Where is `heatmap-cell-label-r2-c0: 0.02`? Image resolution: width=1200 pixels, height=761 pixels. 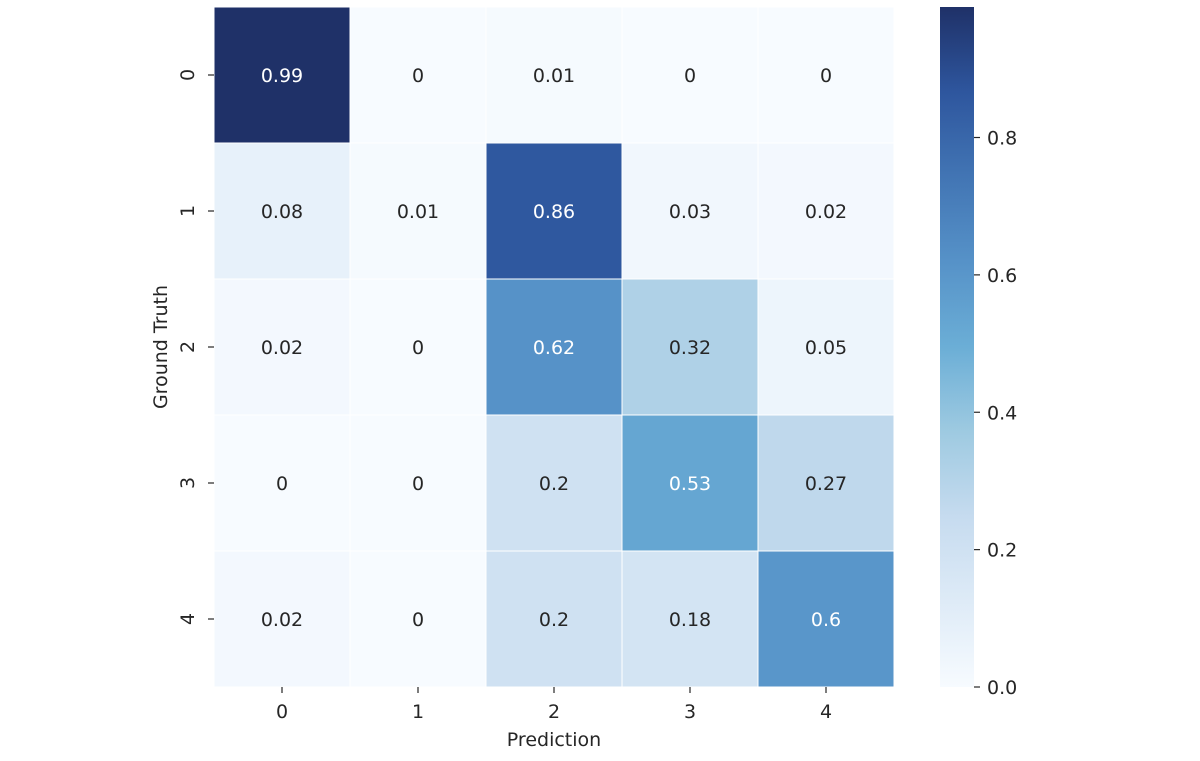
heatmap-cell-label-r2-c0: 0.02 is located at coordinates (282, 348).